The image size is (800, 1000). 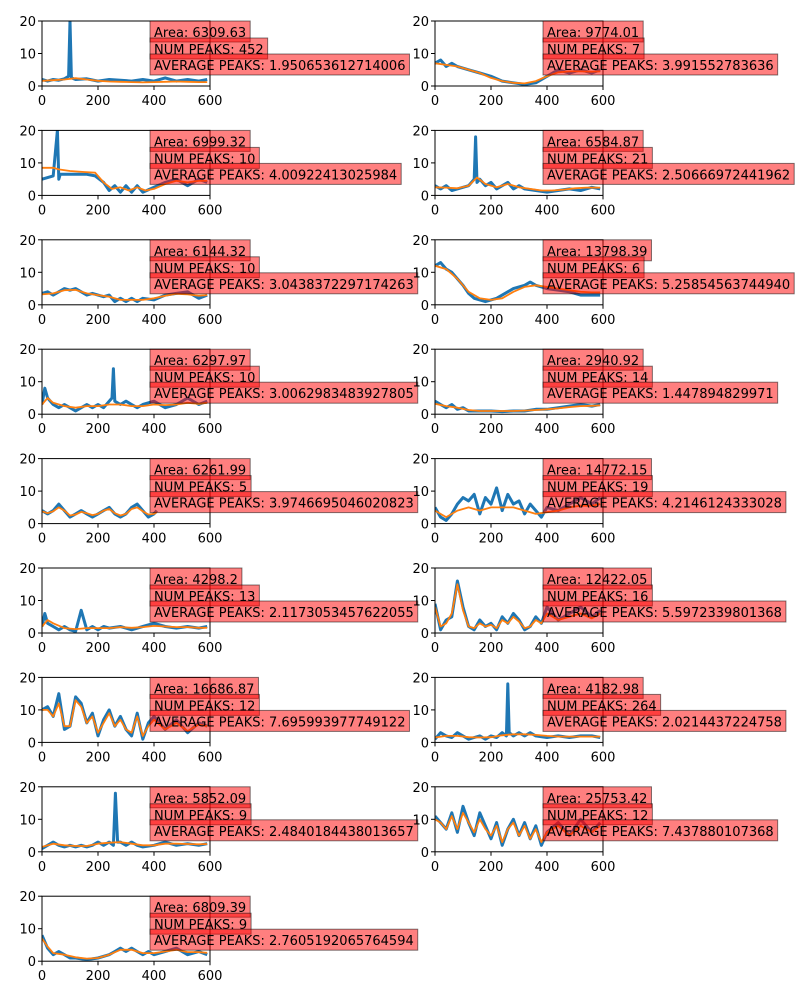 What do you see at coordinates (593, 689) in the screenshot?
I see `area-annotation: Area: 4182.98` at bounding box center [593, 689].